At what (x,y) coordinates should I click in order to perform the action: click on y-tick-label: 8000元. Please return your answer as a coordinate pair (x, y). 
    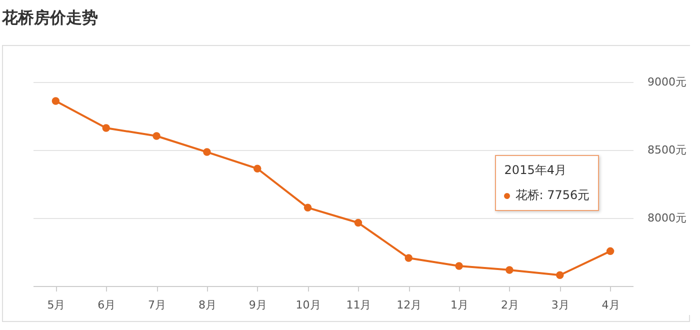
    Looking at the image, I should click on (667, 218).